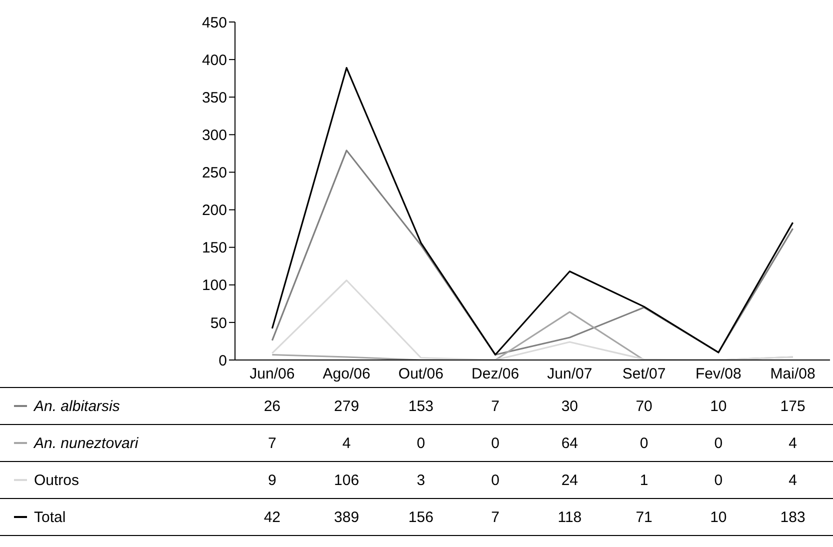 This screenshot has height=547, width=833. What do you see at coordinates (420, 517) in the screenshot?
I see `data-label: 156` at bounding box center [420, 517].